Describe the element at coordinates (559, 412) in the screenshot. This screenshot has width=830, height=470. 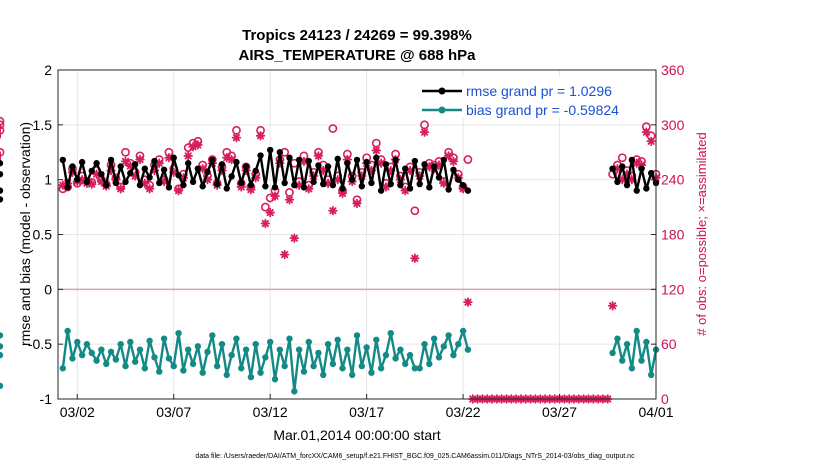
I see `x-tick-label: 03/27` at that location.